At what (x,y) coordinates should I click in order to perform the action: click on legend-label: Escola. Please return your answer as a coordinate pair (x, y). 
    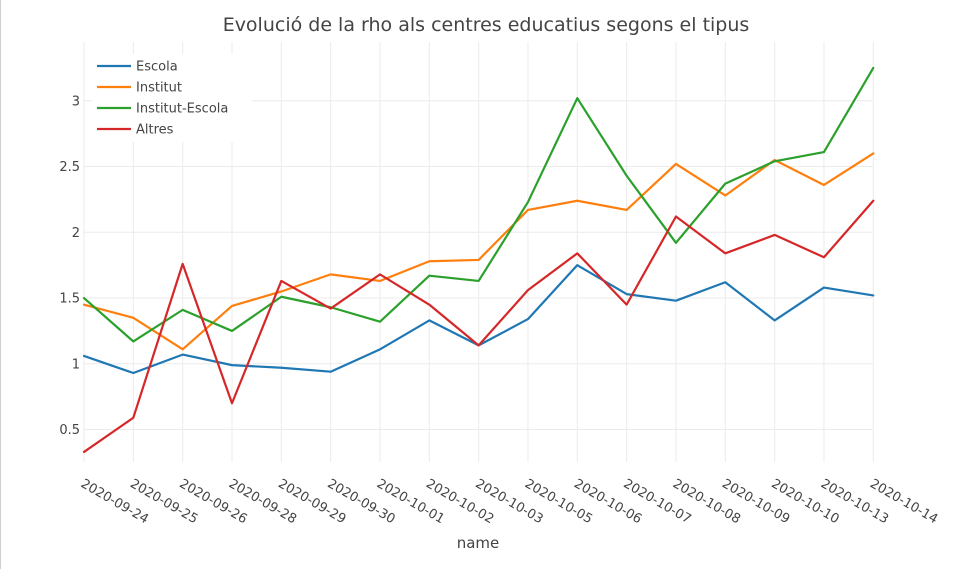
    Looking at the image, I should click on (157, 67).